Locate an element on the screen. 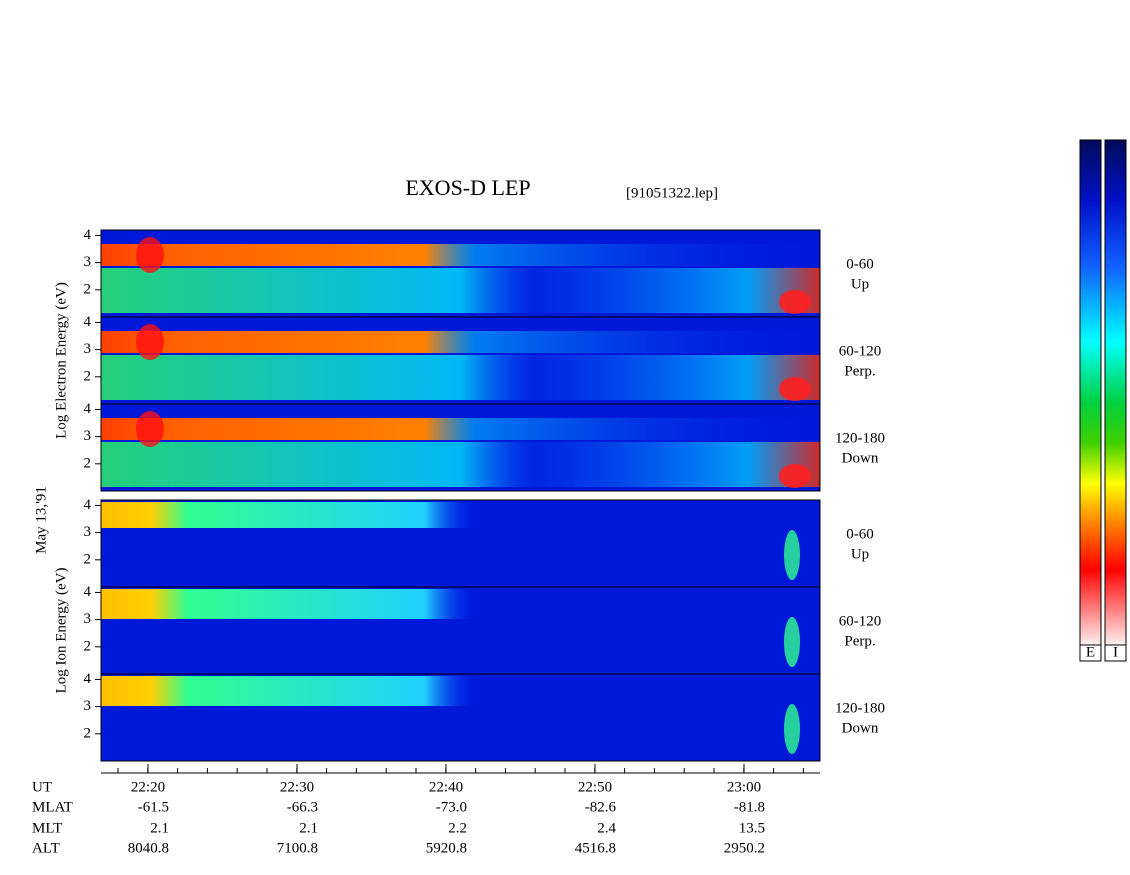 This screenshot has width=1130, height=875. file-name: [91051322.lep] is located at coordinates (672, 193).